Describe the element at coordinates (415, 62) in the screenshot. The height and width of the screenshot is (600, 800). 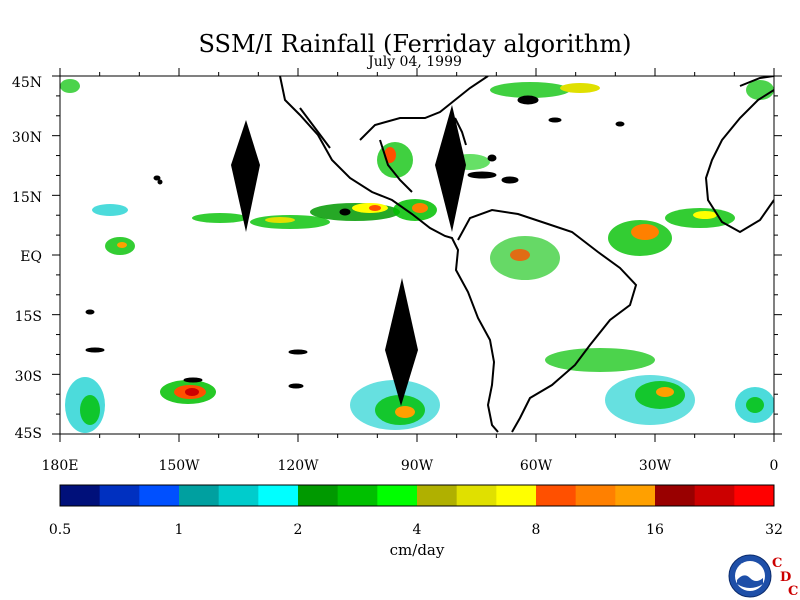
I see `map-date: July 04, 1999` at that location.